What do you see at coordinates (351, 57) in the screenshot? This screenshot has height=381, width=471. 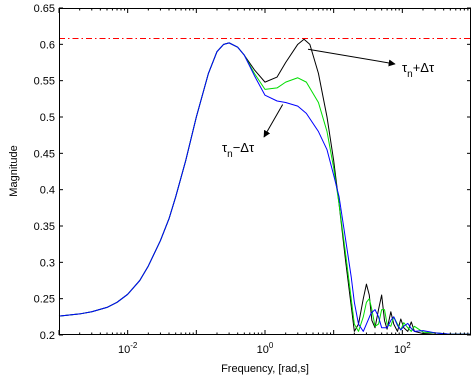 I see `annotation-arrow-plus` at bounding box center [351, 57].